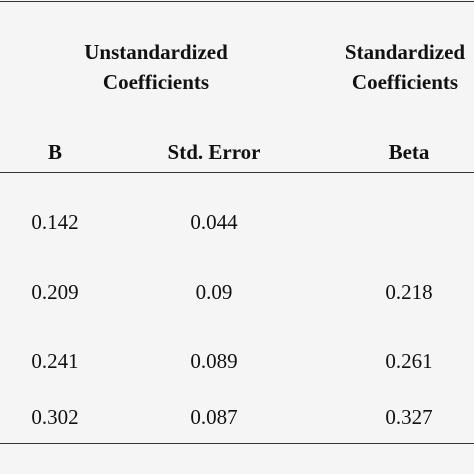 The height and width of the screenshot is (474, 474). Describe the element at coordinates (55, 222) in the screenshot. I see `cell: 0.142` at that location.